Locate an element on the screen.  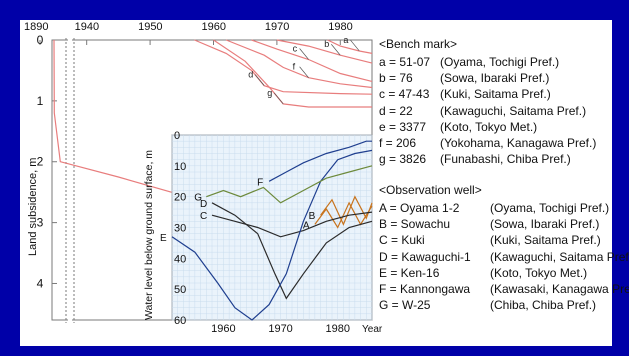
inset-x-tick-label: 1980 is located at coordinates (337, 329).